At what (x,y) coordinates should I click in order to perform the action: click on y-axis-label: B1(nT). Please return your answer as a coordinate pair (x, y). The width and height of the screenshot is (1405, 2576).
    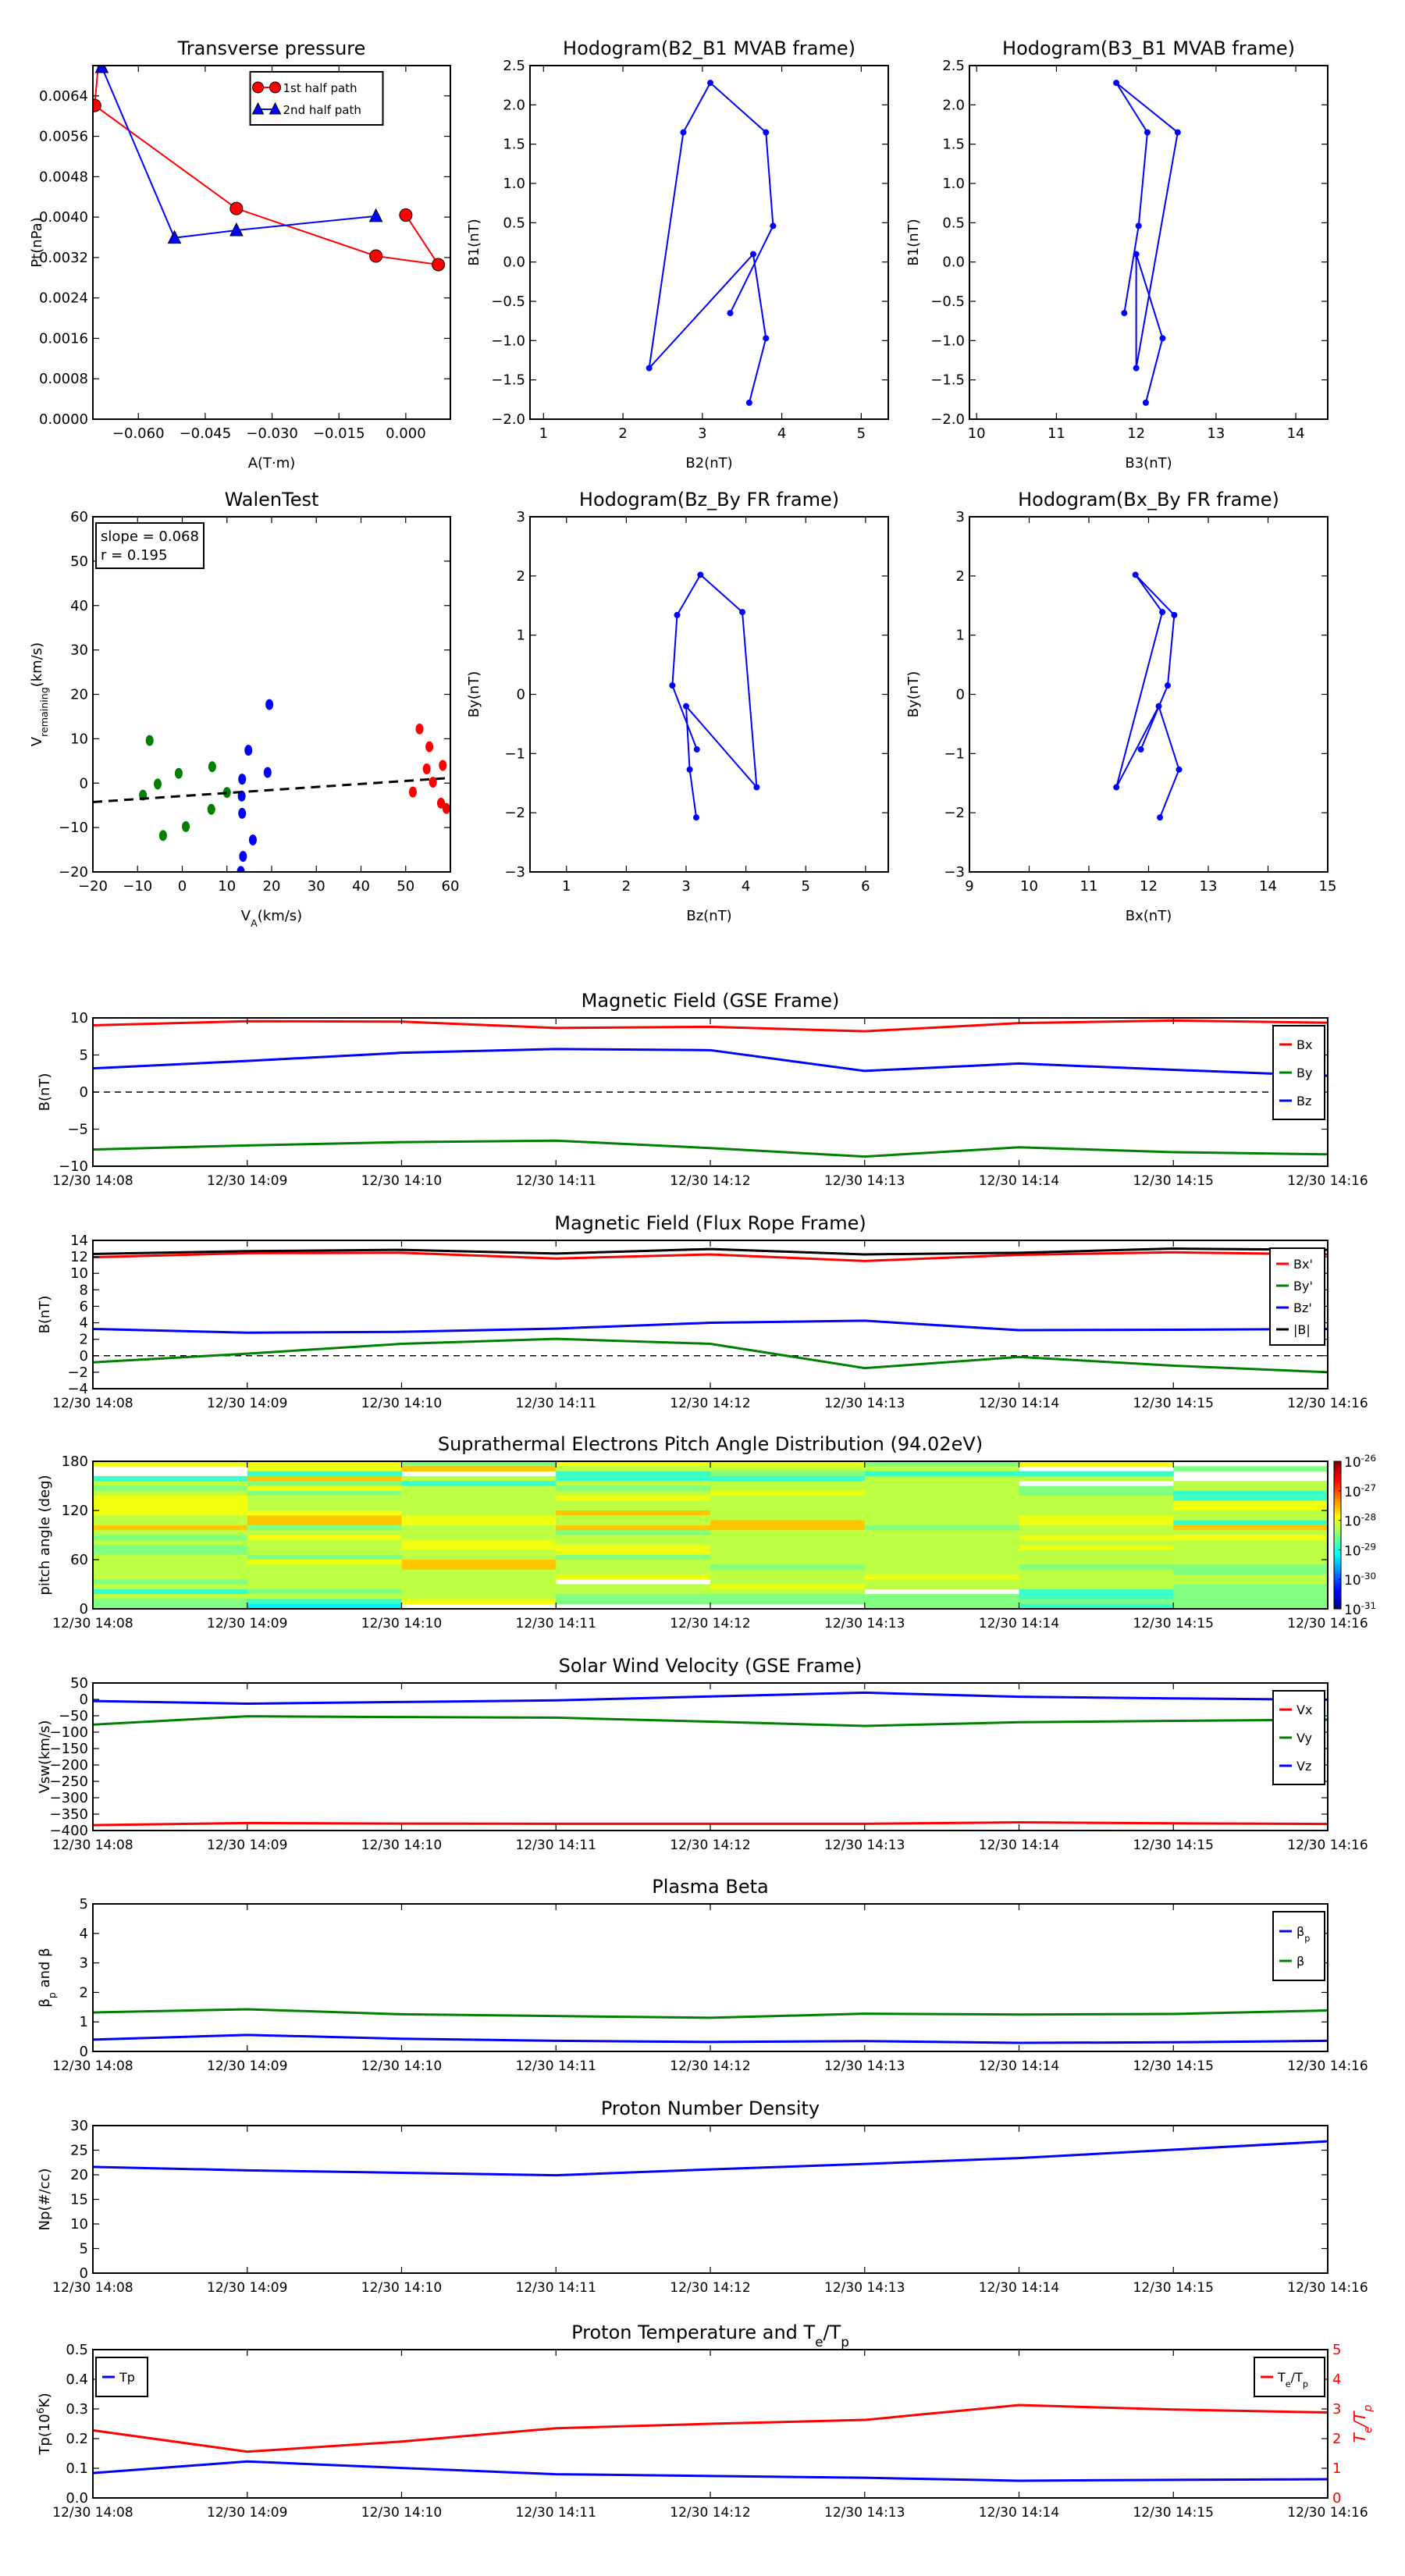
    Looking at the image, I should click on (913, 242).